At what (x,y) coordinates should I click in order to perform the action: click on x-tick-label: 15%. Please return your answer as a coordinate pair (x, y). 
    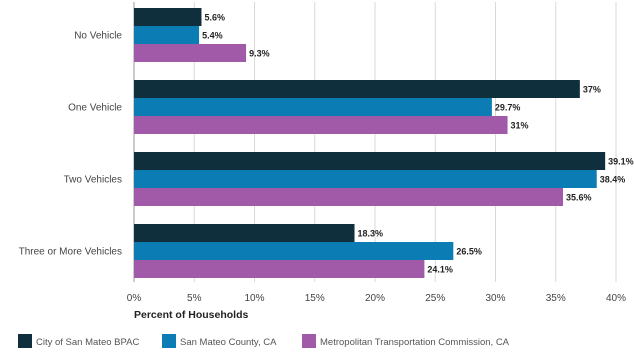
    Looking at the image, I should click on (315, 298).